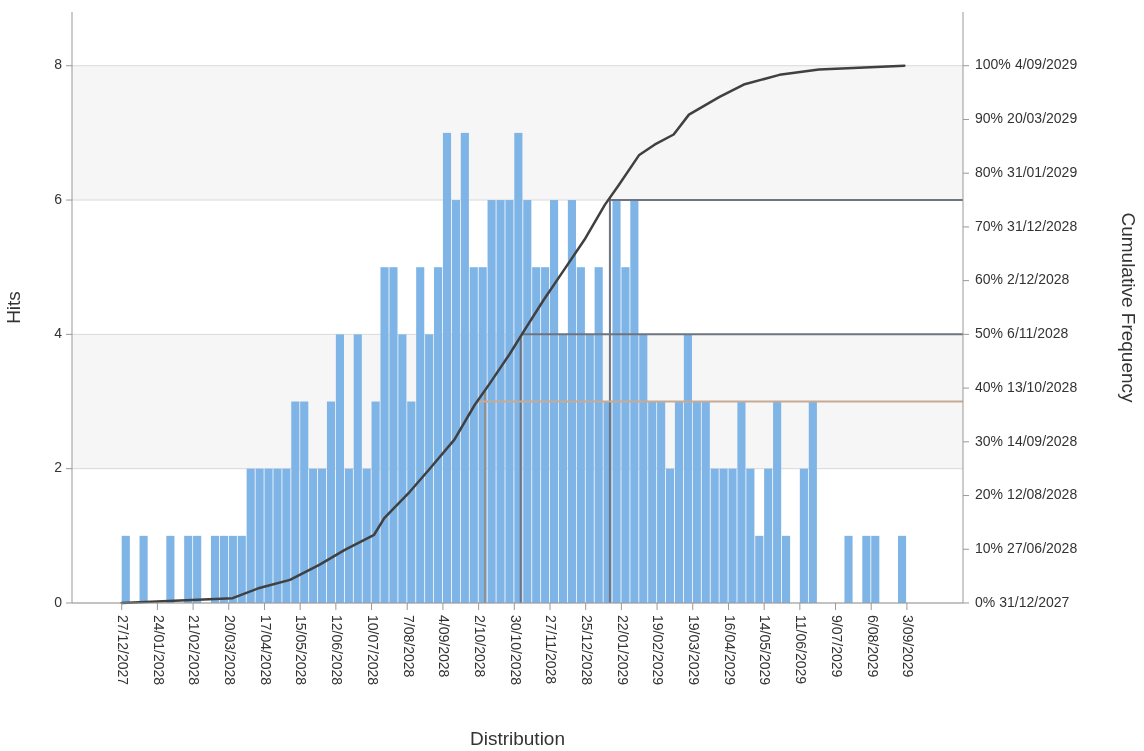 The width and height of the screenshot is (1144, 751). Describe the element at coordinates (1128, 308) in the screenshot. I see `text: Cumulative Frequency` at that location.